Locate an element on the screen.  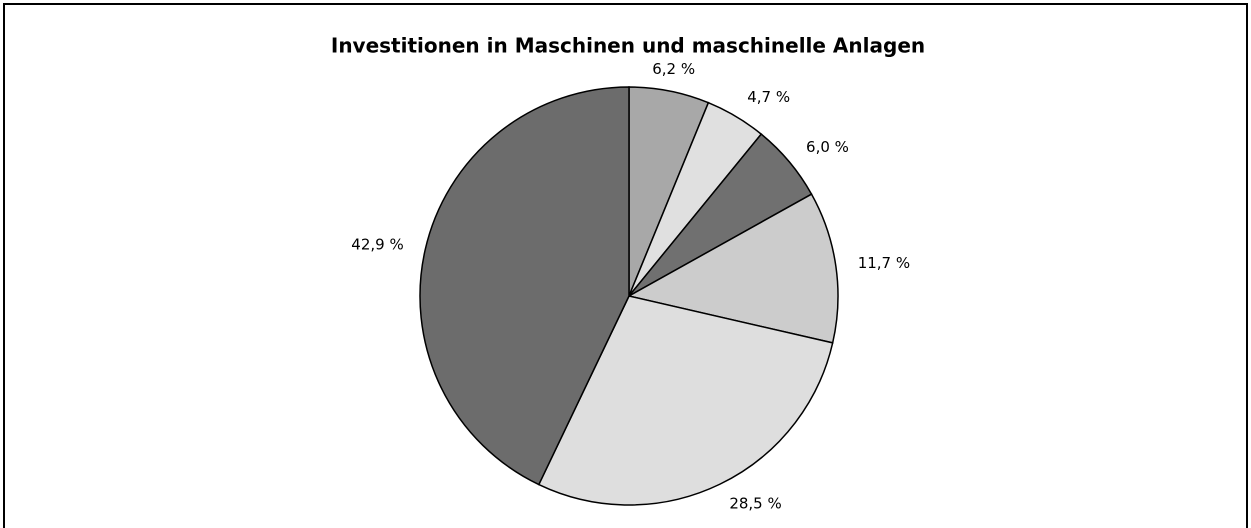
data-label: 6,0 % is located at coordinates (827, 147).